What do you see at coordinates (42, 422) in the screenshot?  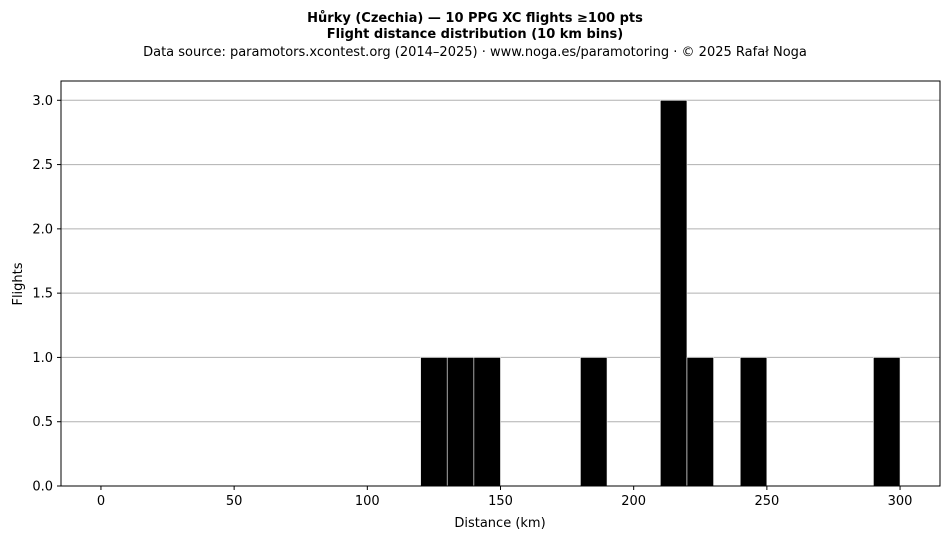 I see `y-tick-label: 0.5` at bounding box center [42, 422].